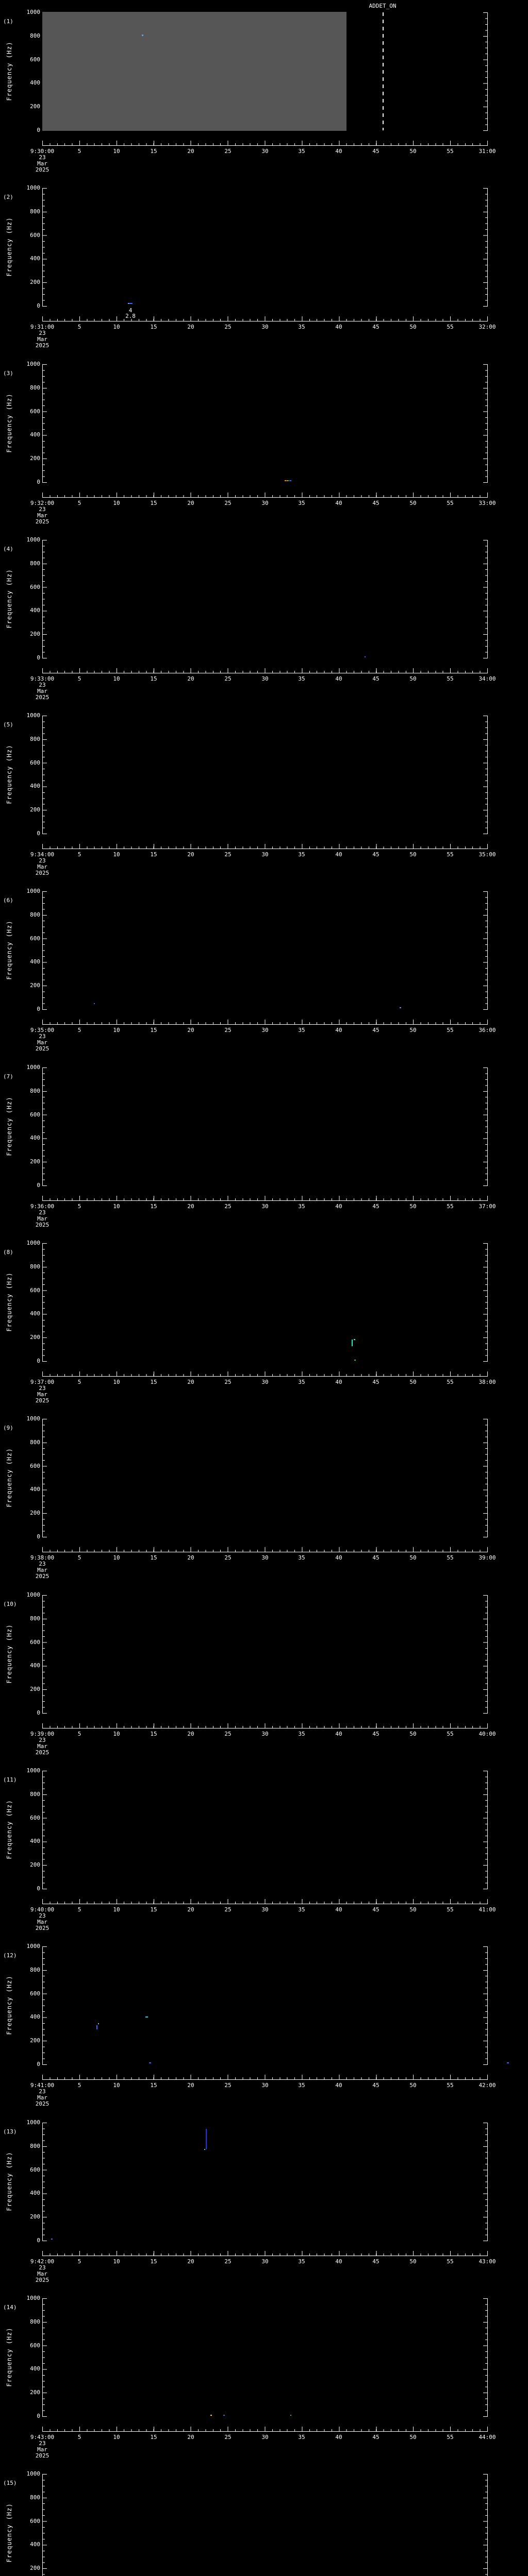 Image resolution: width=528 pixels, height=2576 pixels. What do you see at coordinates (42, 1382) in the screenshot?
I see `start-time-label: 9:37:00` at bounding box center [42, 1382].